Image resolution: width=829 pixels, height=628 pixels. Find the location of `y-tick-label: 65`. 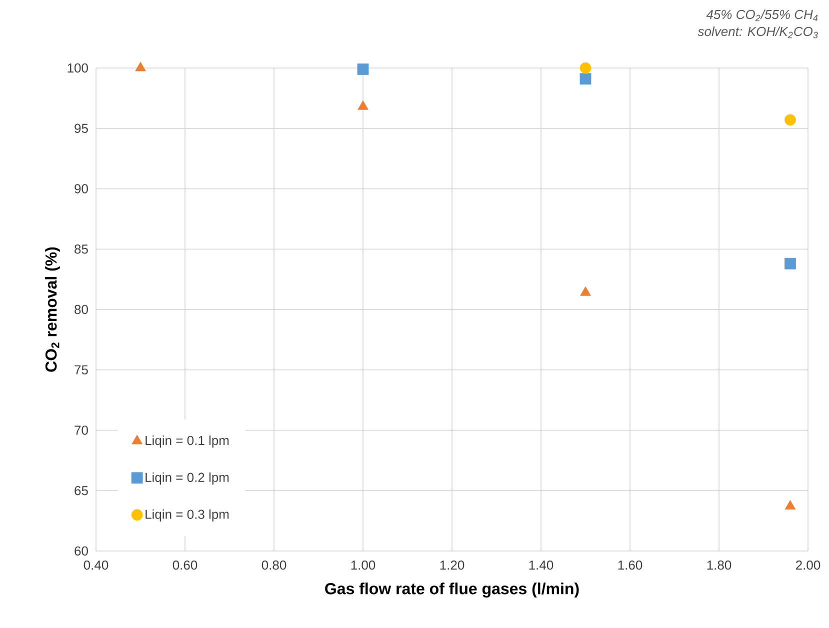

y-tick-label: 65 is located at coordinates (81, 491).